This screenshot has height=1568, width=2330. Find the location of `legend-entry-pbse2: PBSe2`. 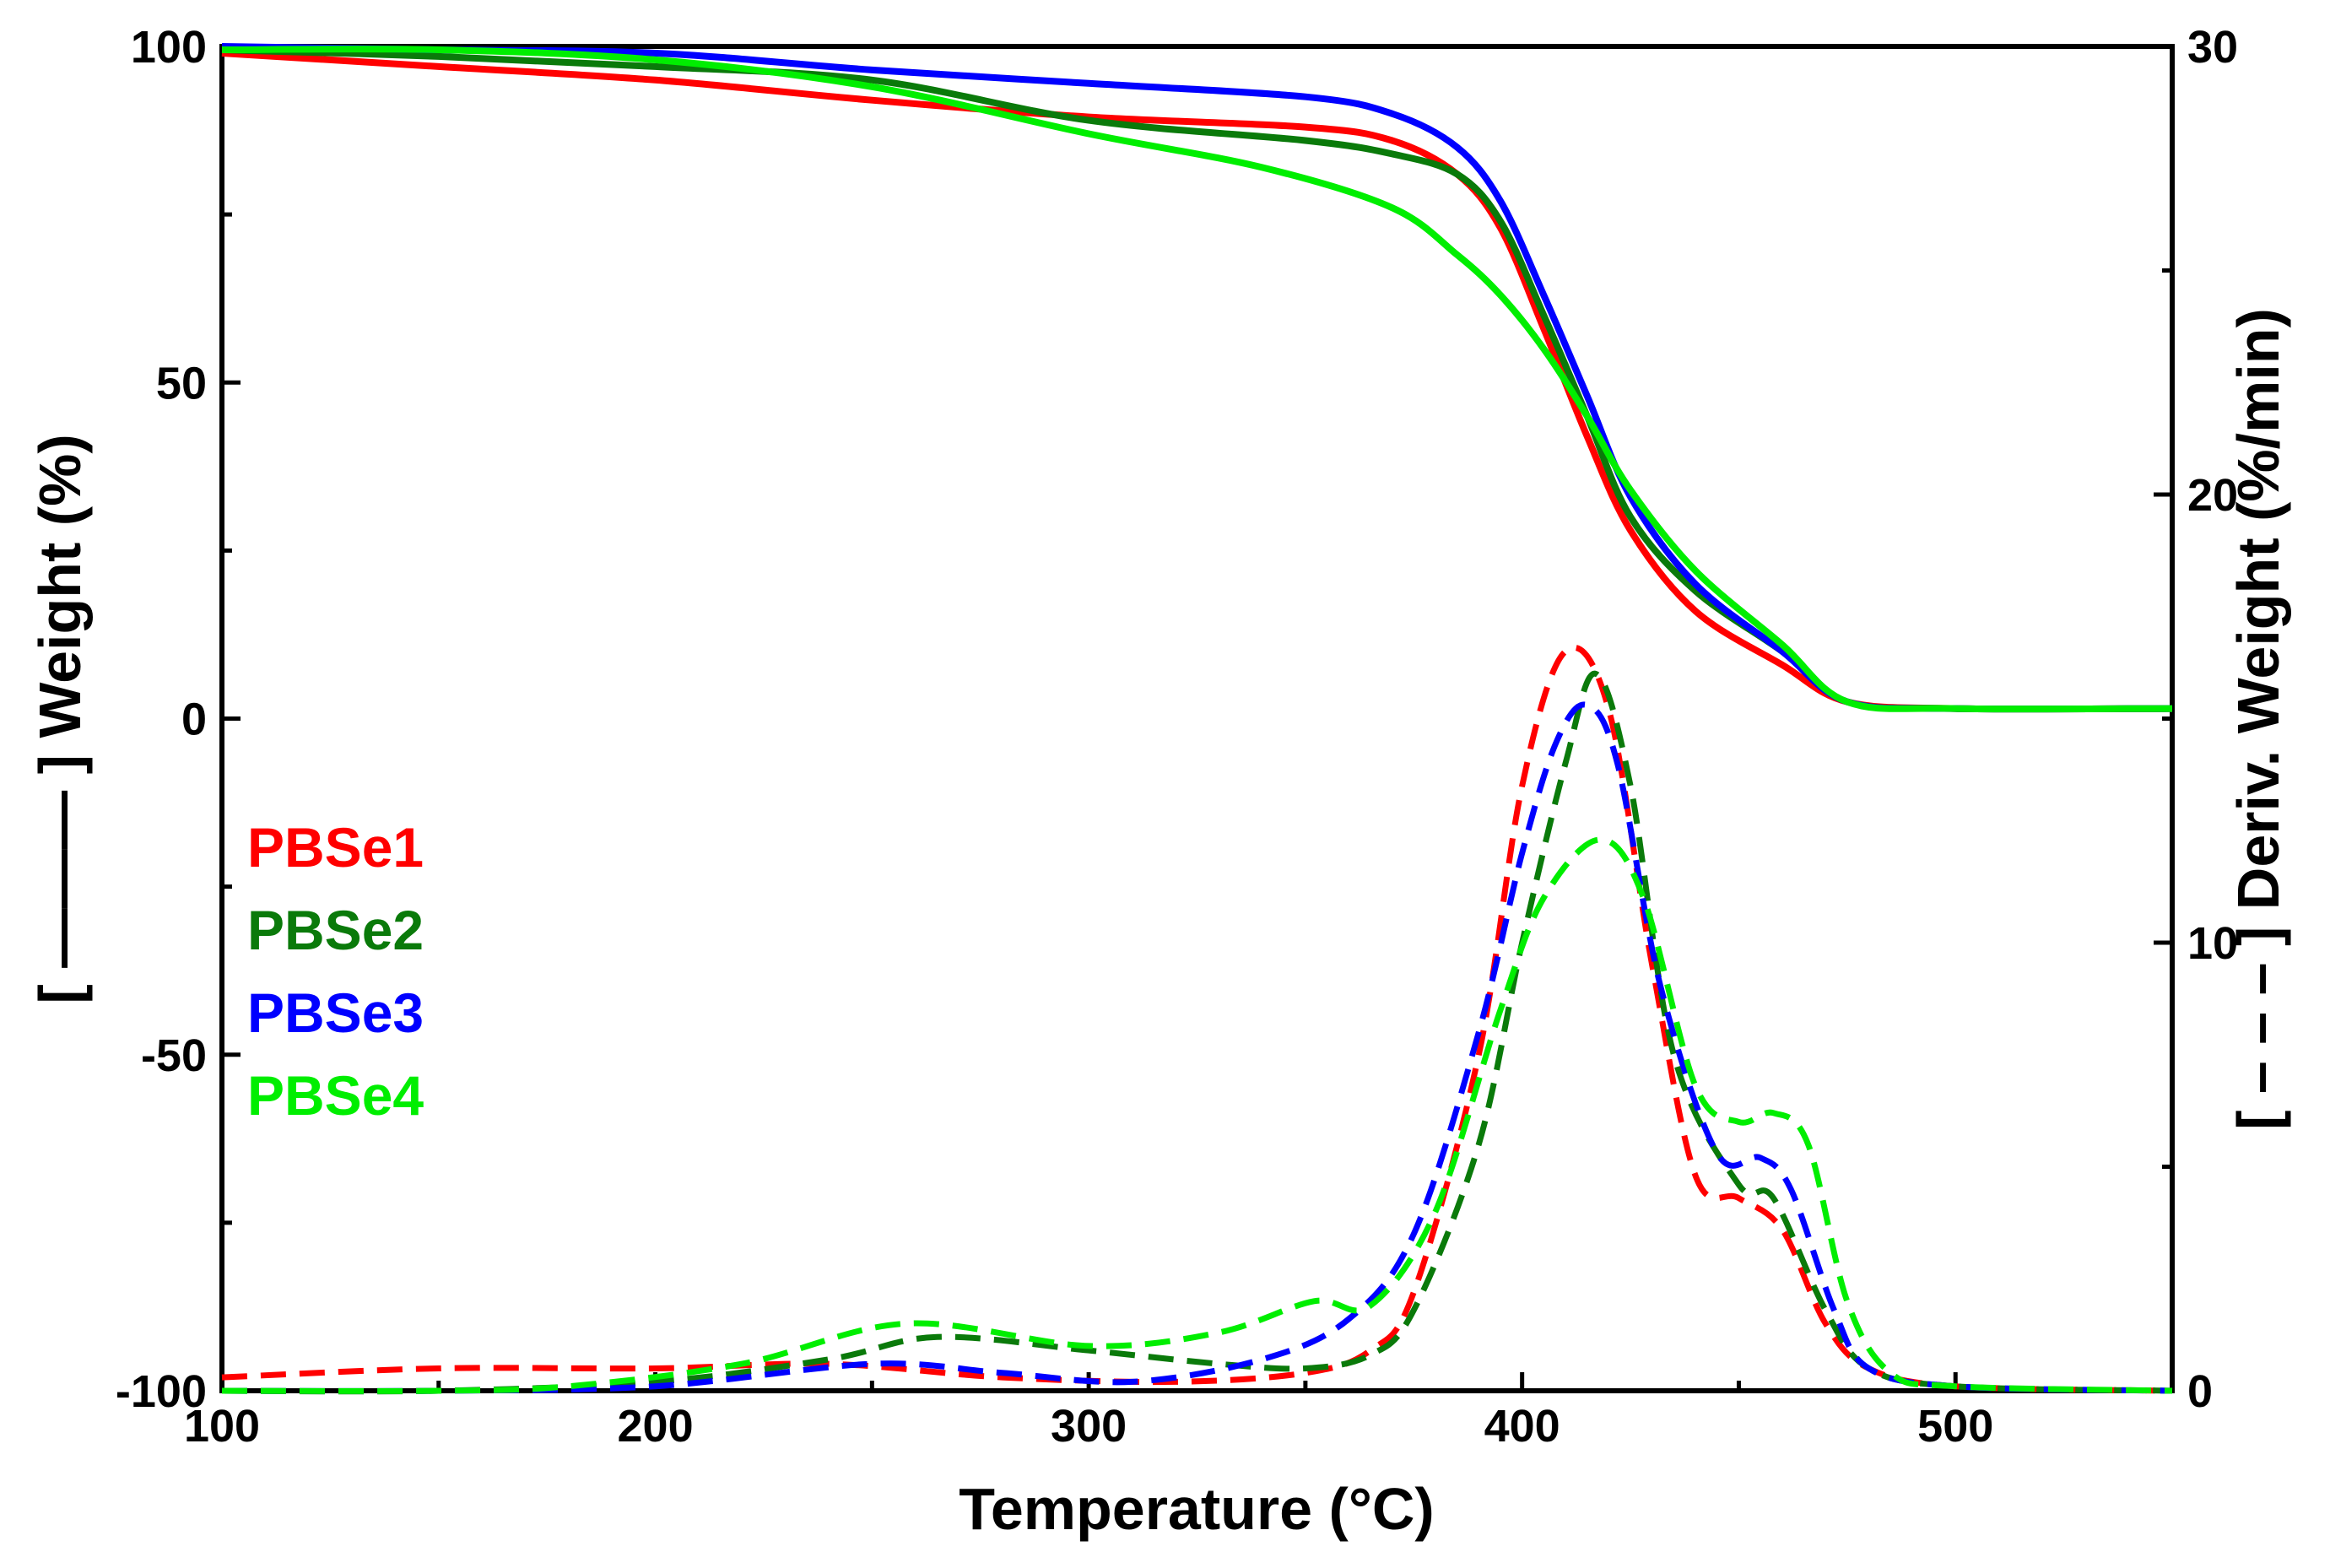

legend-entry-pbse2: PBSe2 is located at coordinates (335, 930).